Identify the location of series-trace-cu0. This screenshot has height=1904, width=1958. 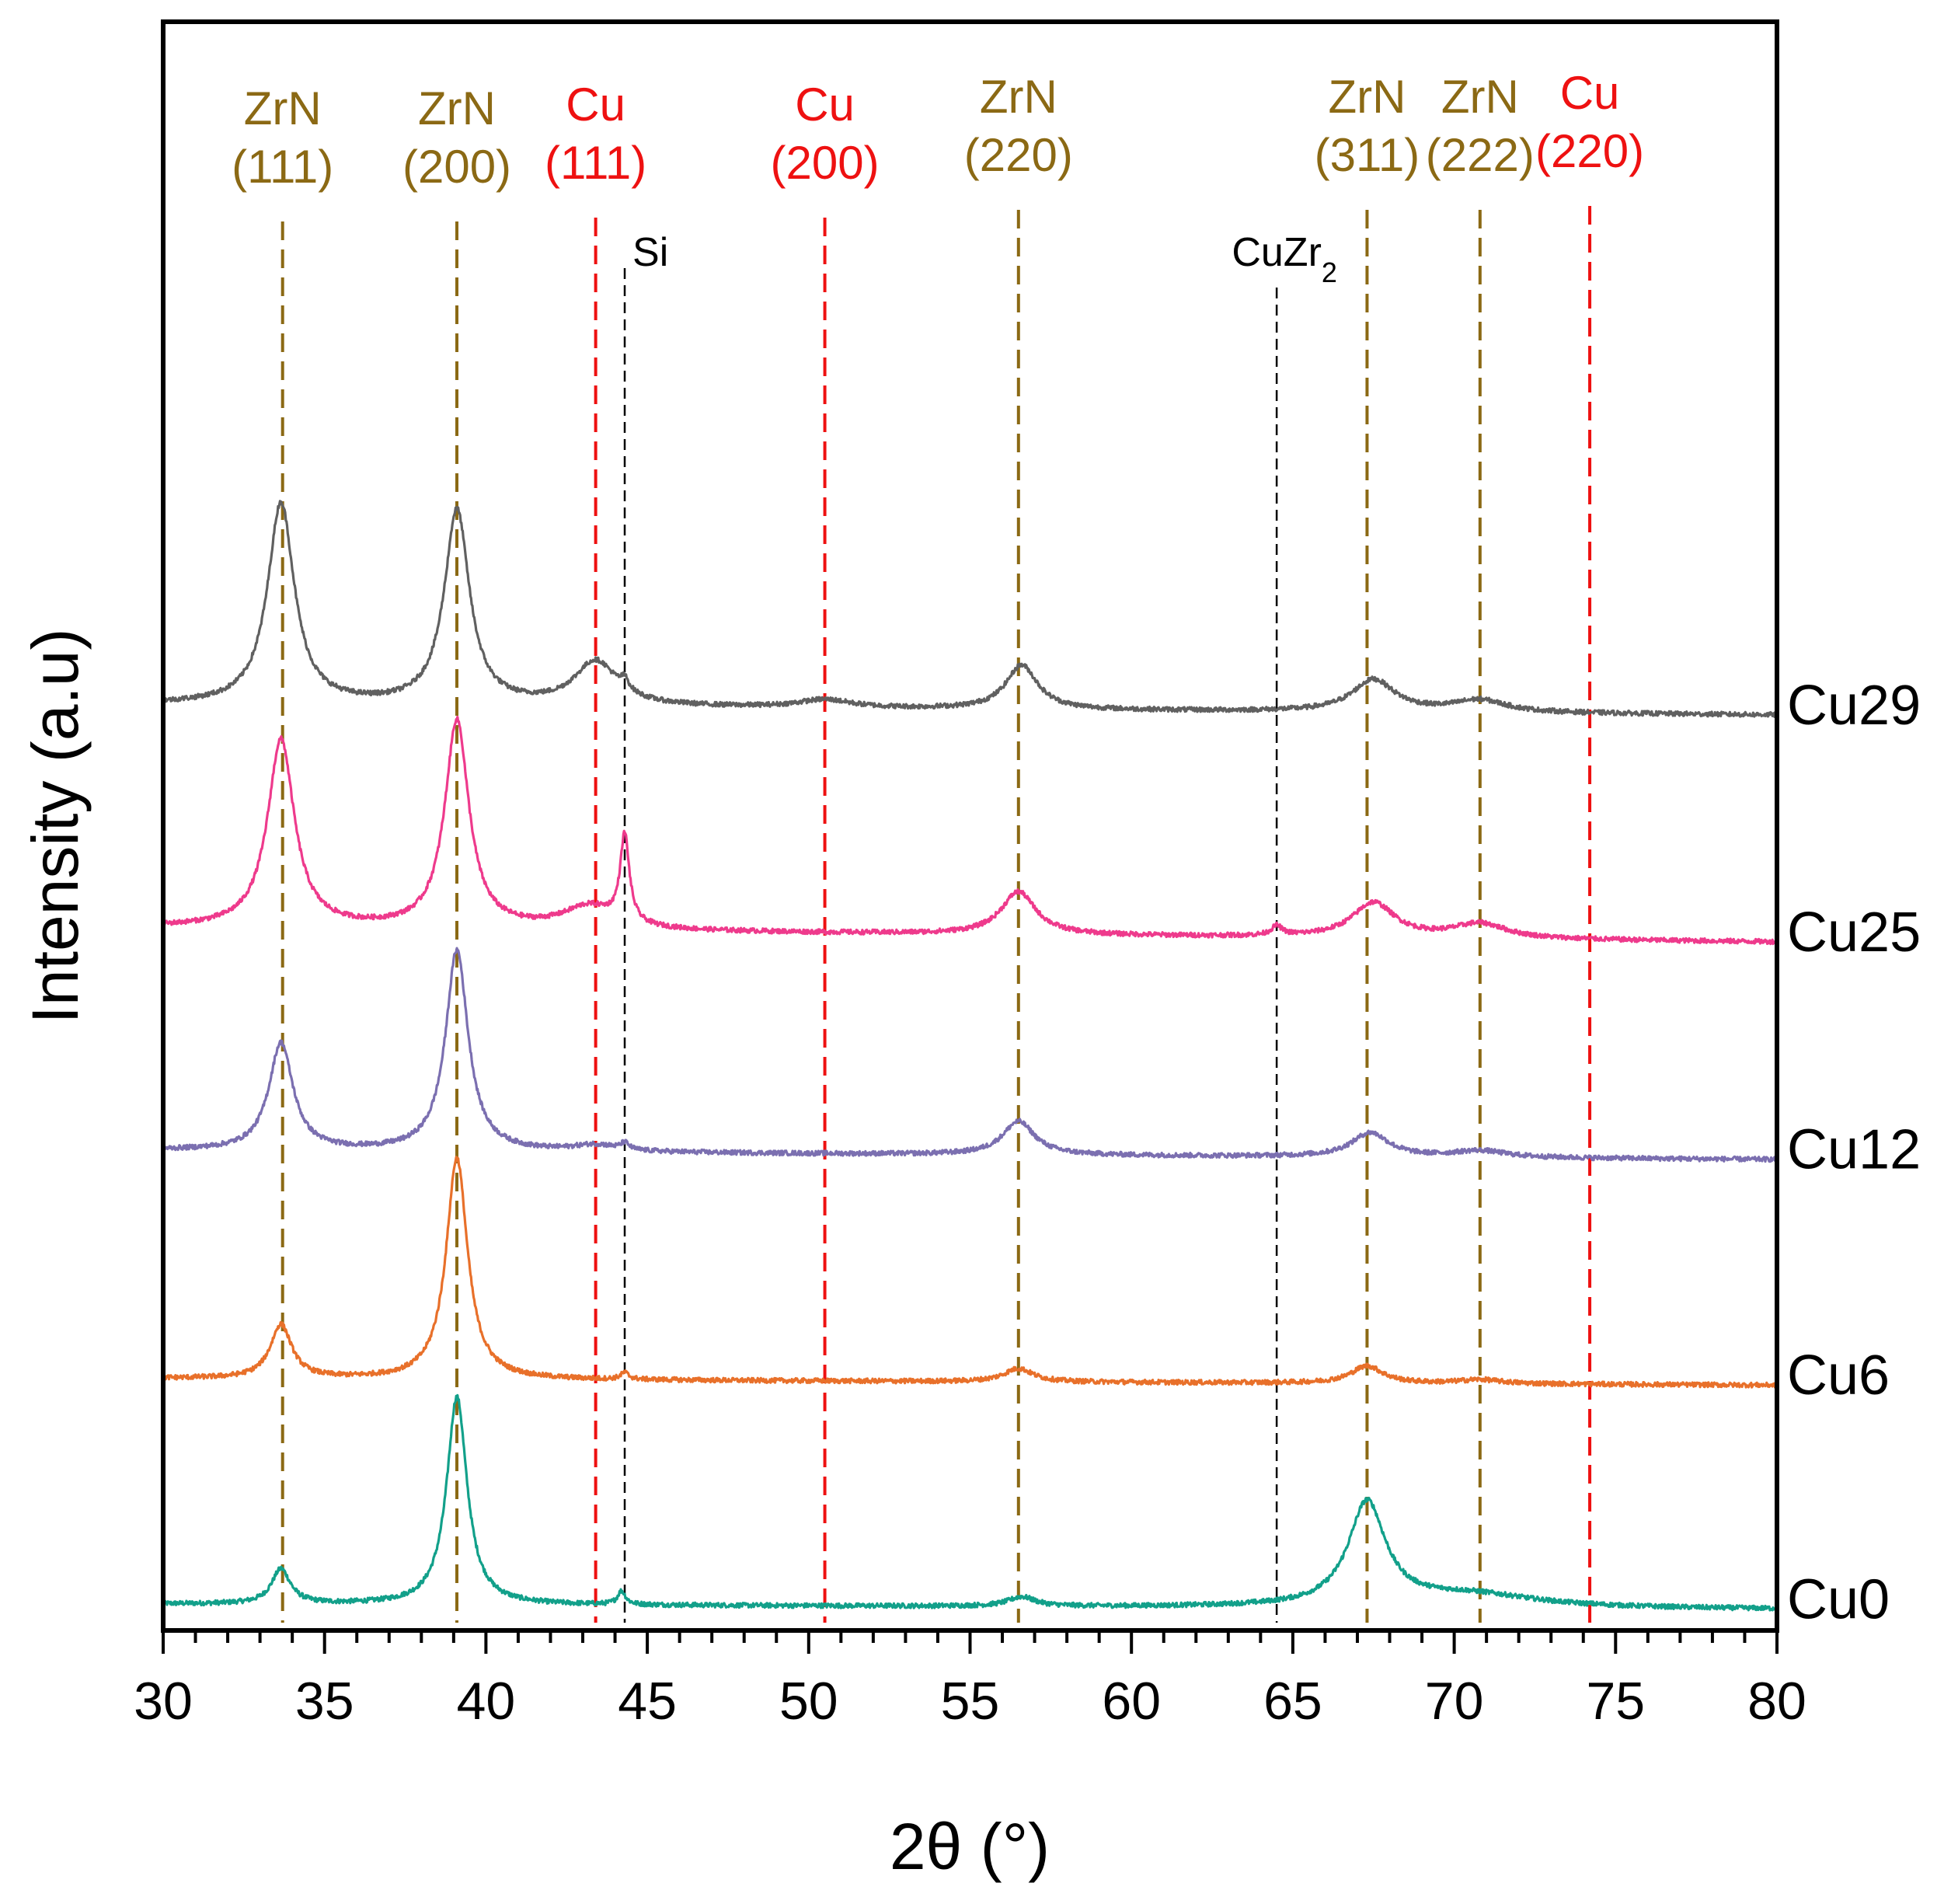
(970, 1502).